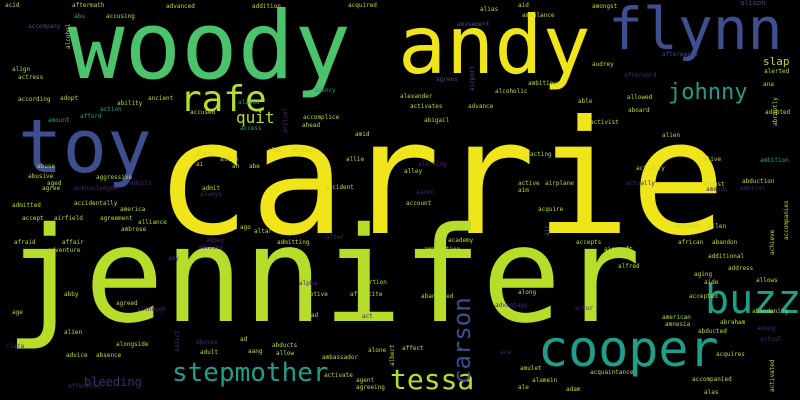 This screenshot has height=400, width=800. I want to click on word-according: according, so click(34, 99).